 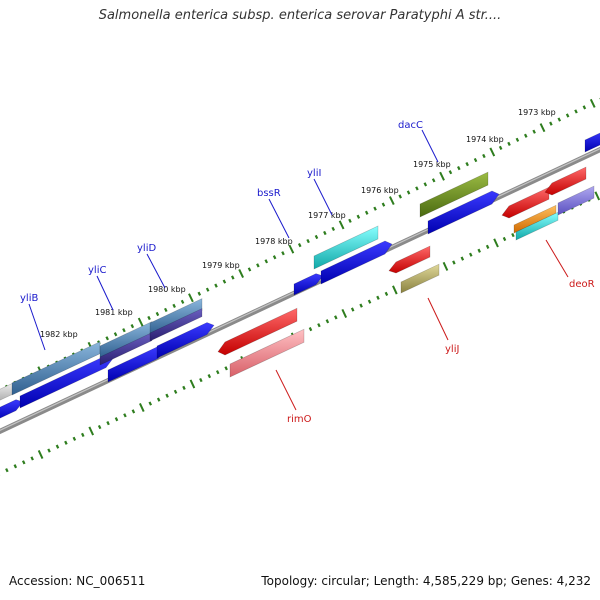 I want to click on leader-yliC, so click(x=105, y=293).